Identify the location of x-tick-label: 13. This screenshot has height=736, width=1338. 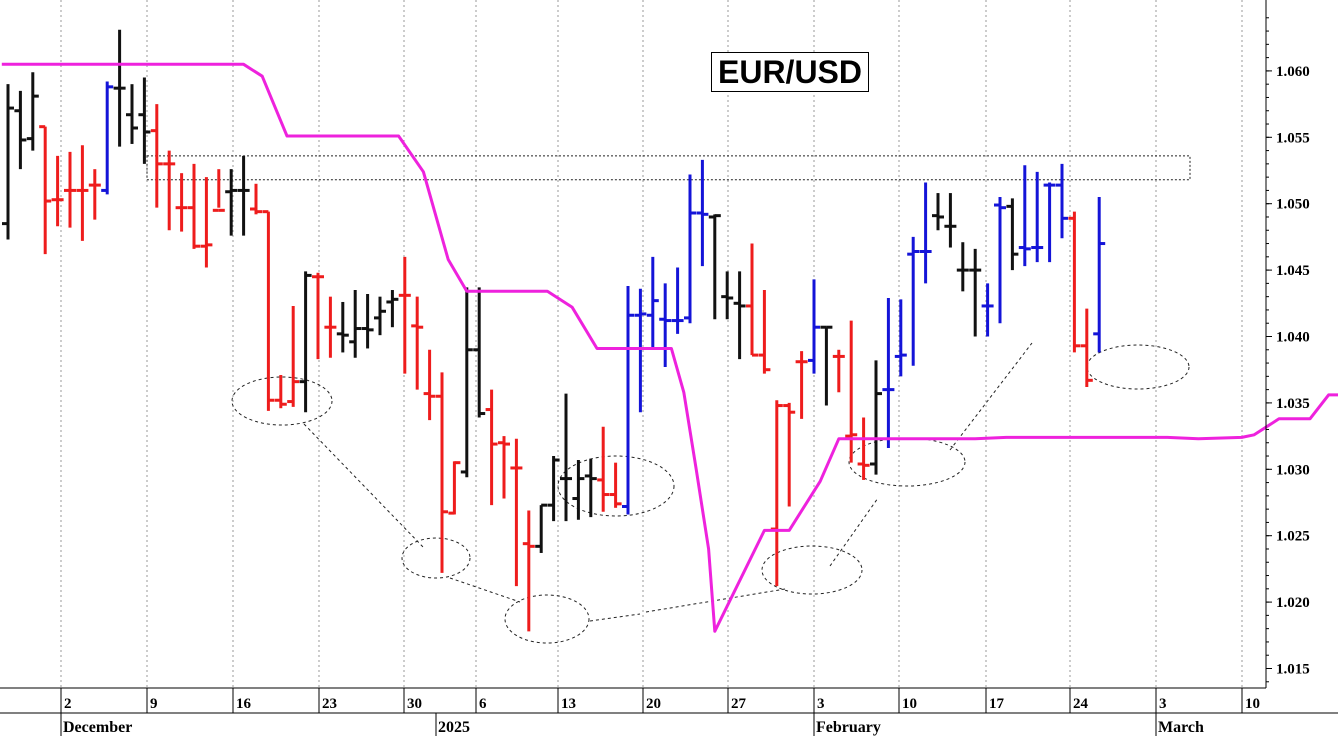
(568, 704).